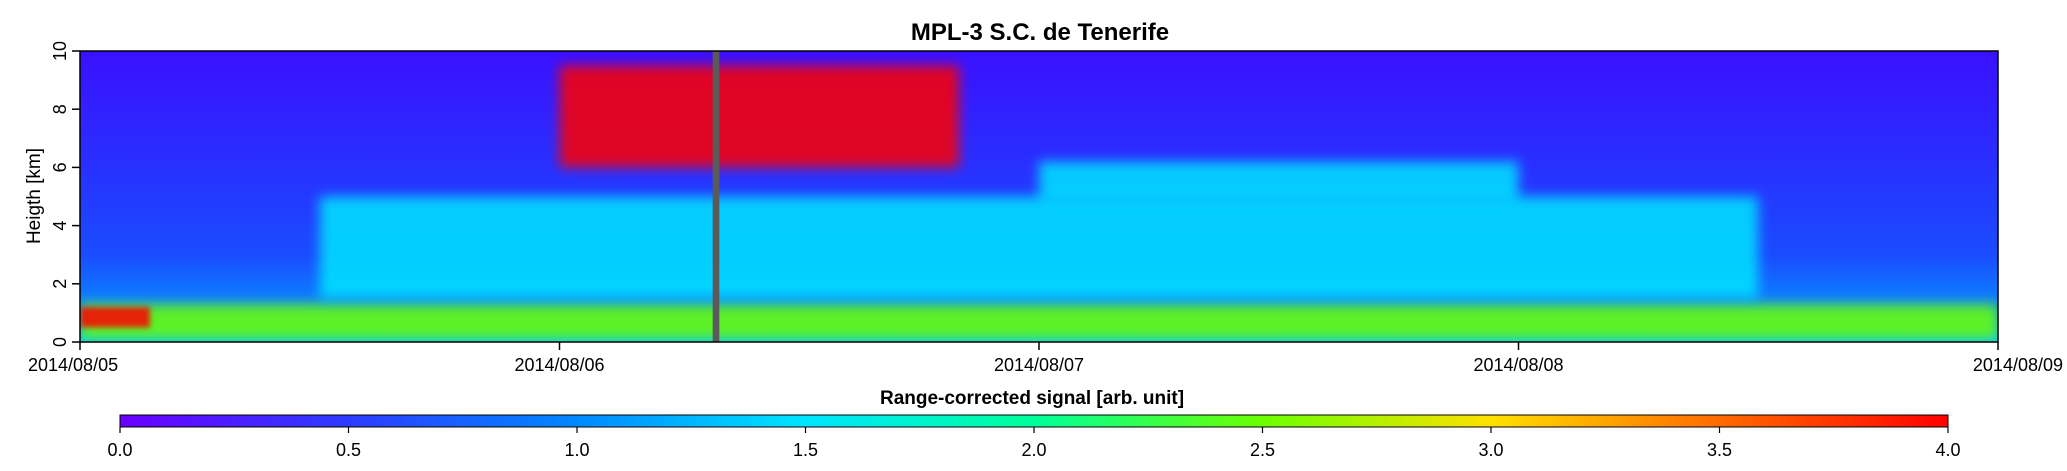  What do you see at coordinates (34, 196) in the screenshot?
I see `y-axis-label: Heigth [km]` at bounding box center [34, 196].